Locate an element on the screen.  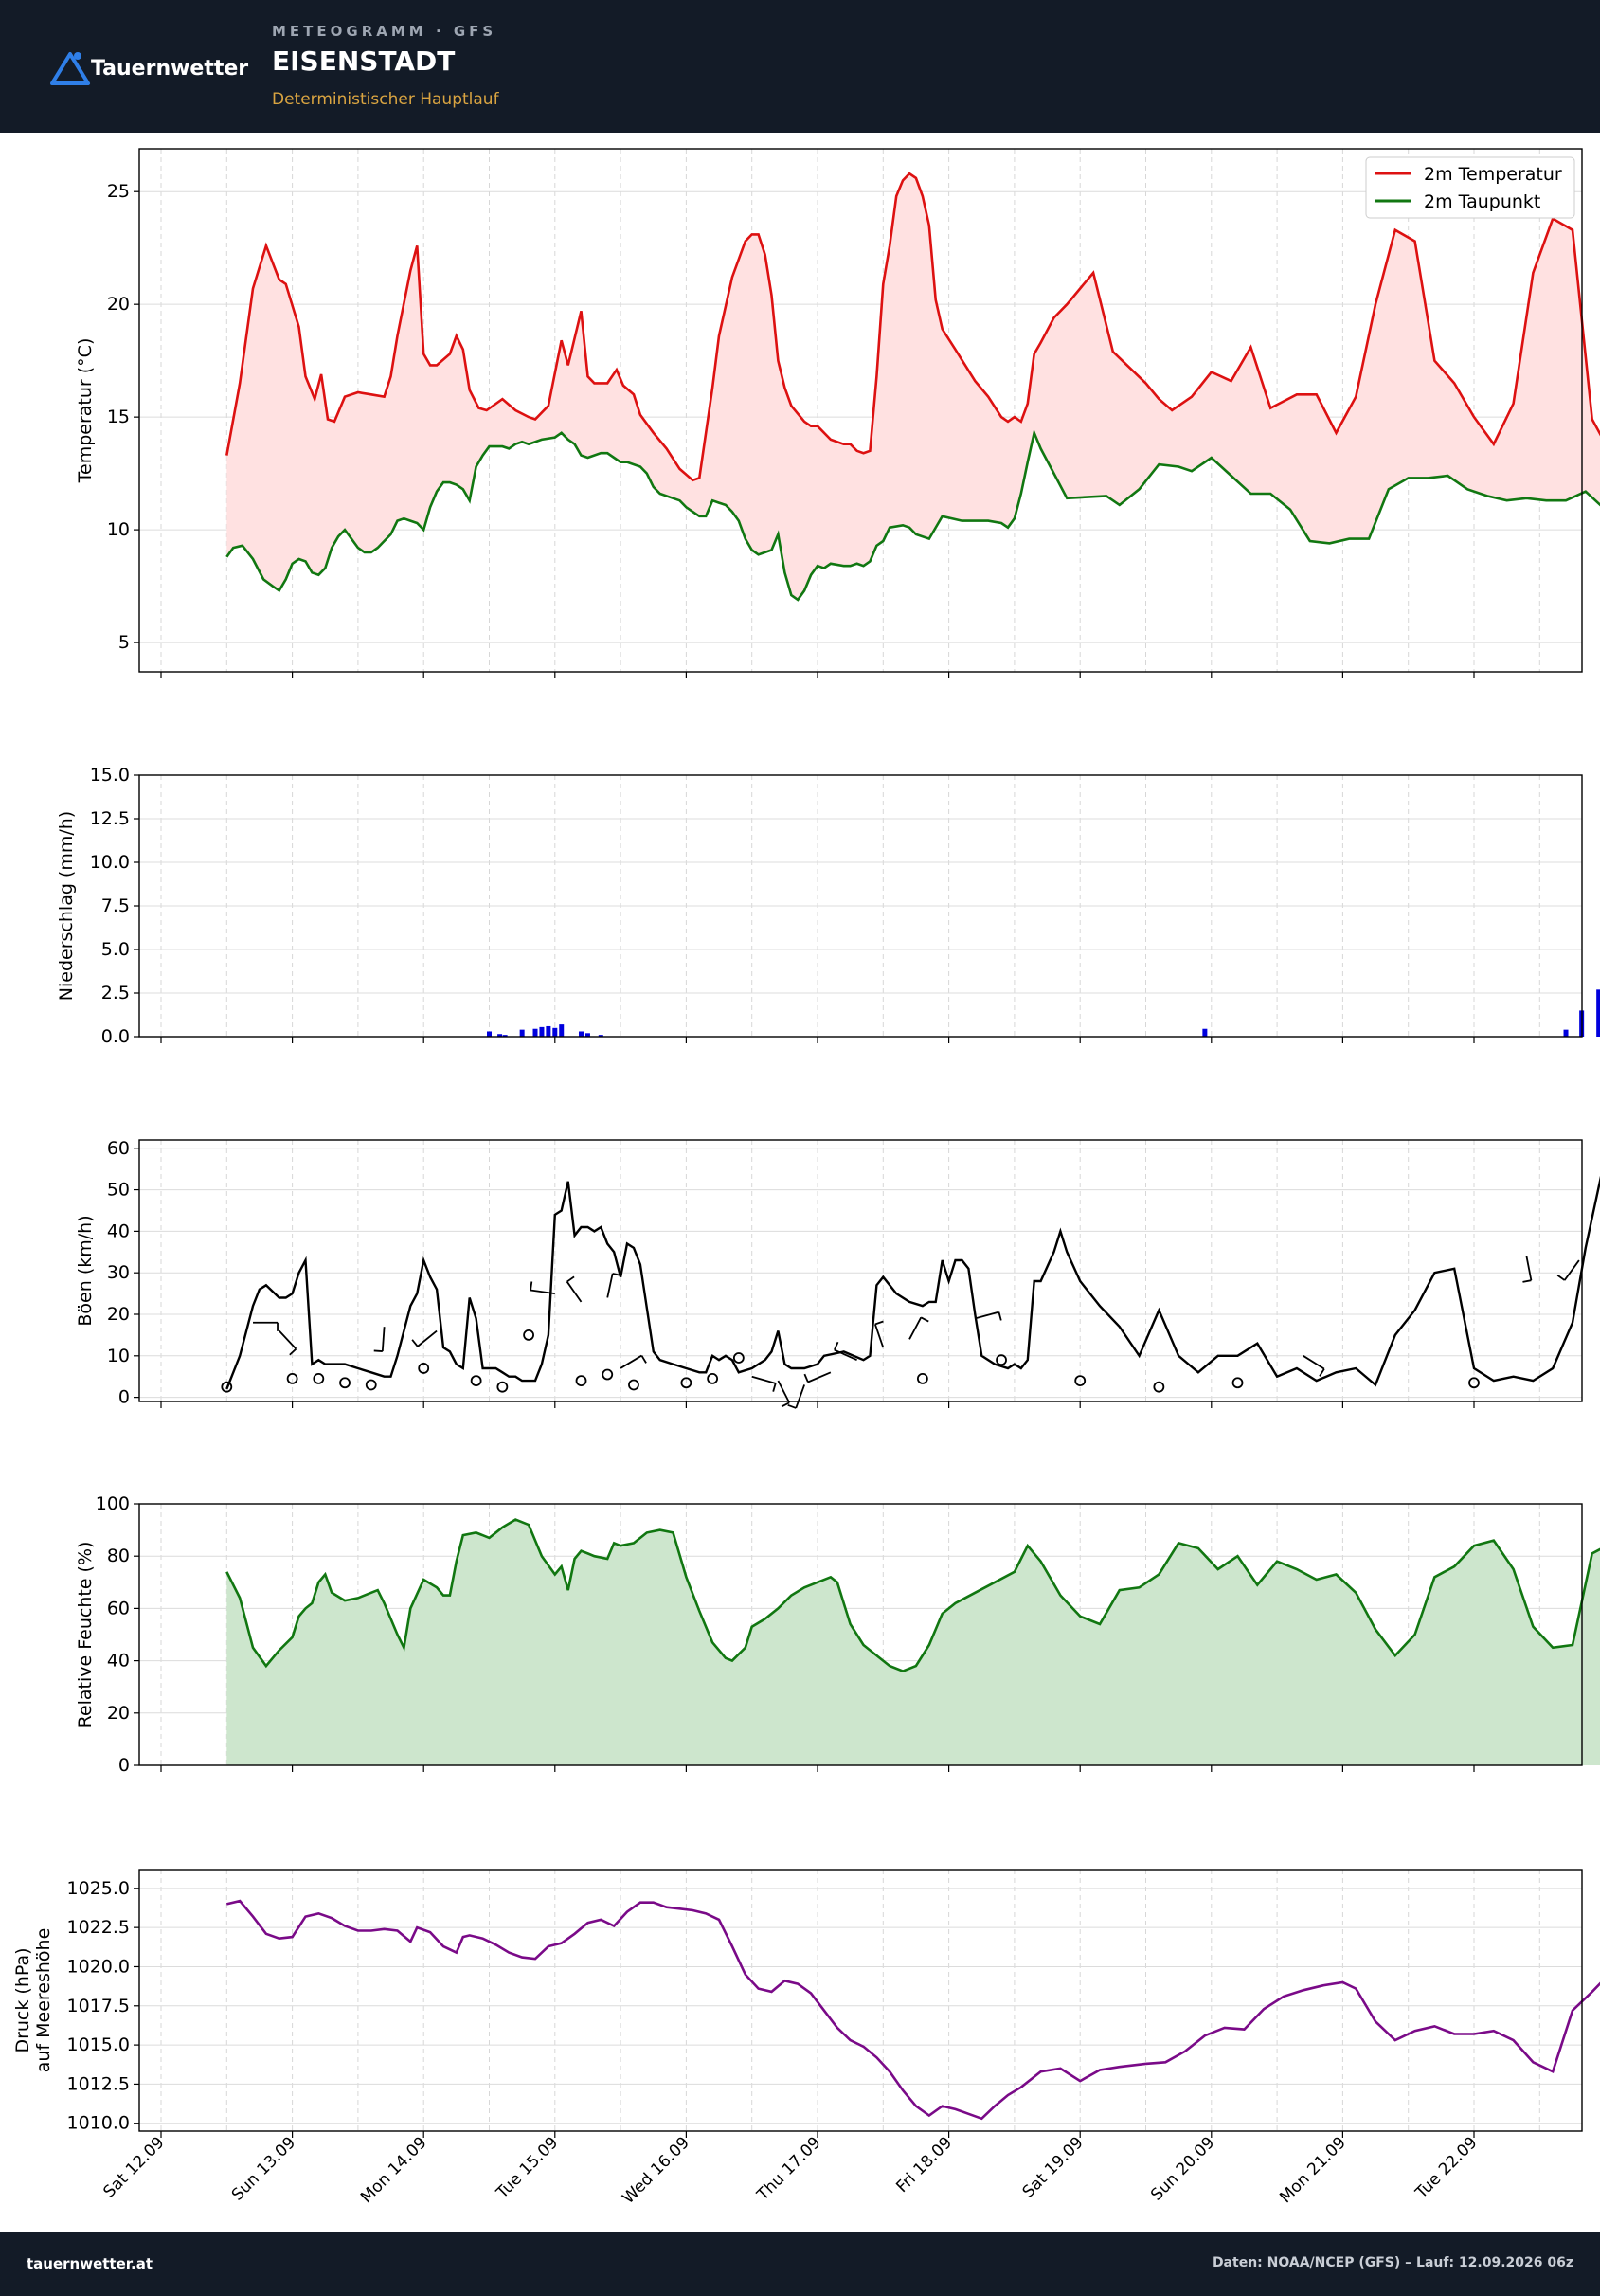
x-tick-label: Sun 13.09 is located at coordinates (263, 2168).